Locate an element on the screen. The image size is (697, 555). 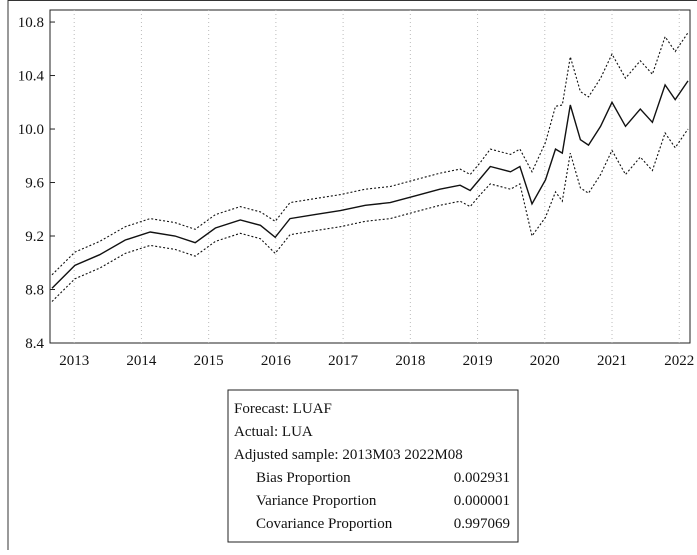
y-tick-label: 8.8 is located at coordinates (34, 291).